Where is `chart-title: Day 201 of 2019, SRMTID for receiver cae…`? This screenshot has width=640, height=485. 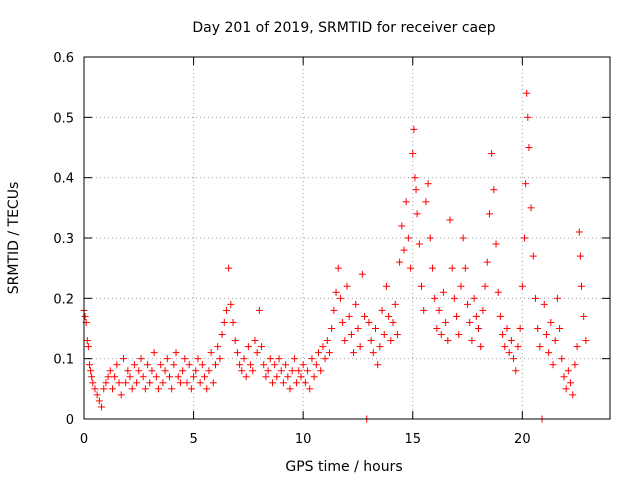
chart-title: Day 201 of 2019, SRMTID for receiver cae… is located at coordinates (343, 28).